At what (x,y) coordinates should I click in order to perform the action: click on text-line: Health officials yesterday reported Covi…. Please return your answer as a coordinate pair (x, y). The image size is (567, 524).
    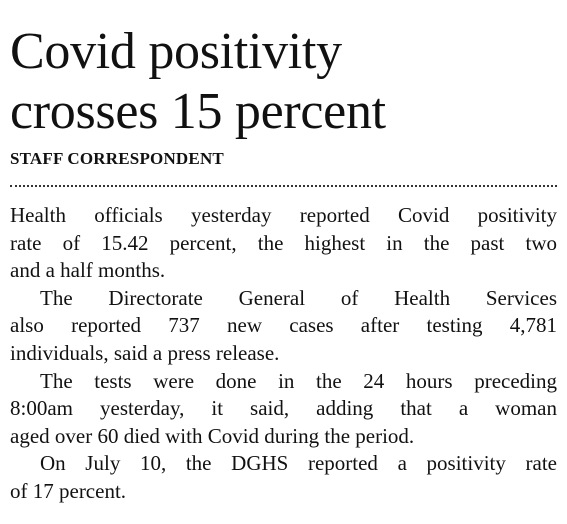
    Looking at the image, I should click on (283, 215).